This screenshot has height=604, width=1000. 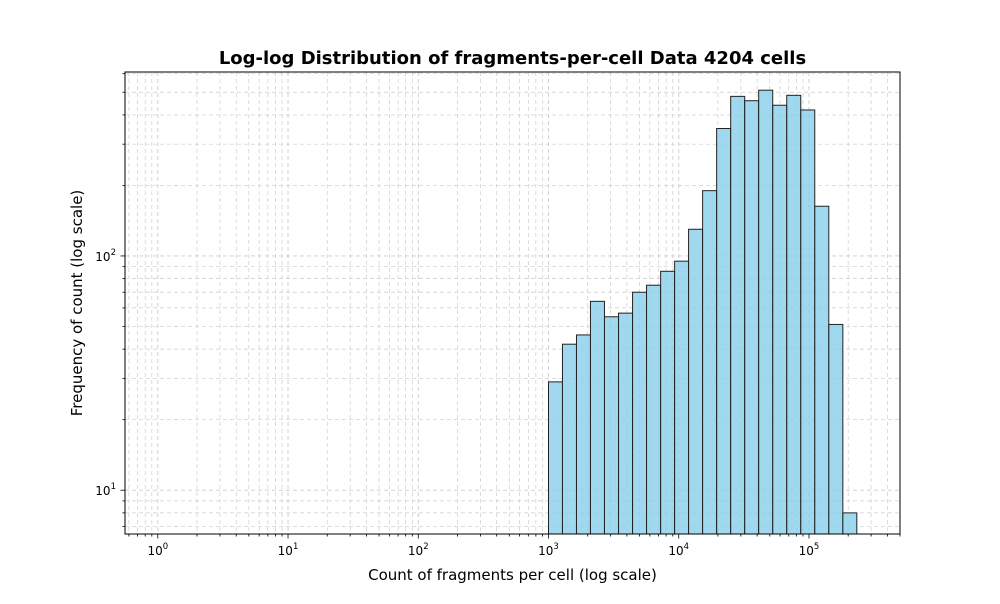 What do you see at coordinates (678, 550) in the screenshot?
I see `x-tick-label: 10⁴` at bounding box center [678, 550].